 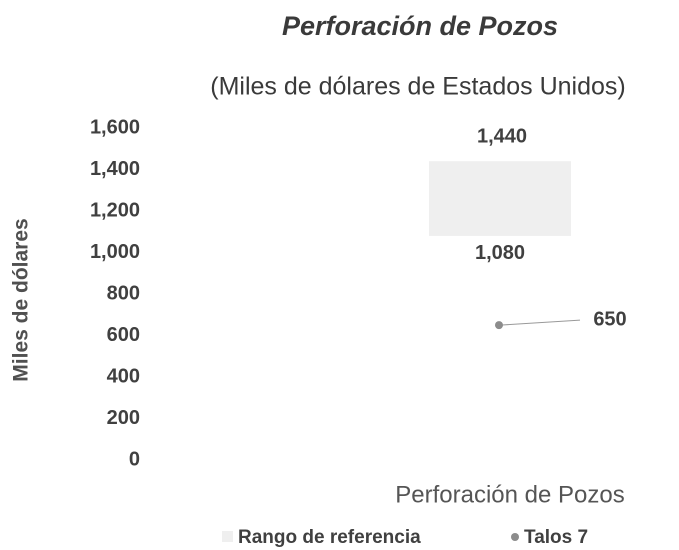 I want to click on y-tick-label: 1,000, so click(x=115, y=252).